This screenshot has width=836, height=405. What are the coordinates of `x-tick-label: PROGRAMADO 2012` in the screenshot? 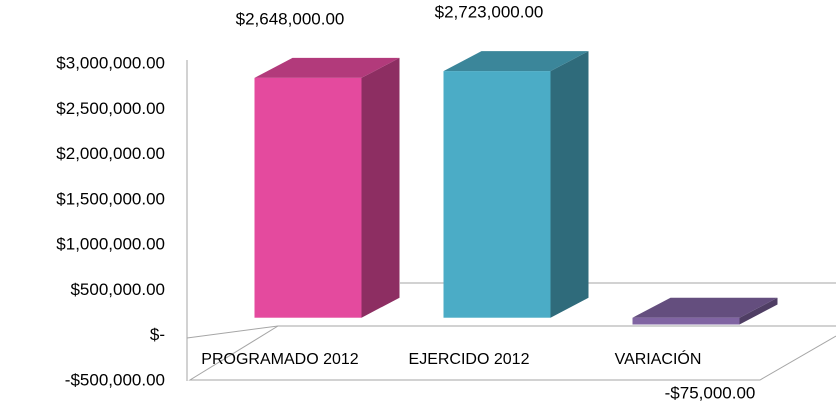 It's located at (280, 359).